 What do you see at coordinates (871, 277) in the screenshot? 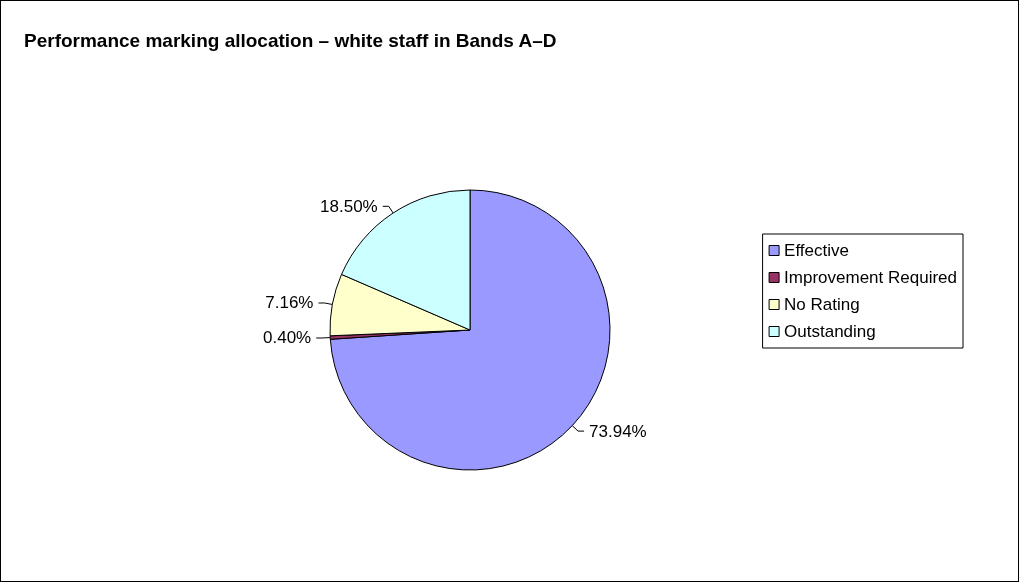
I see `legend-label: Improvement Required` at bounding box center [871, 277].